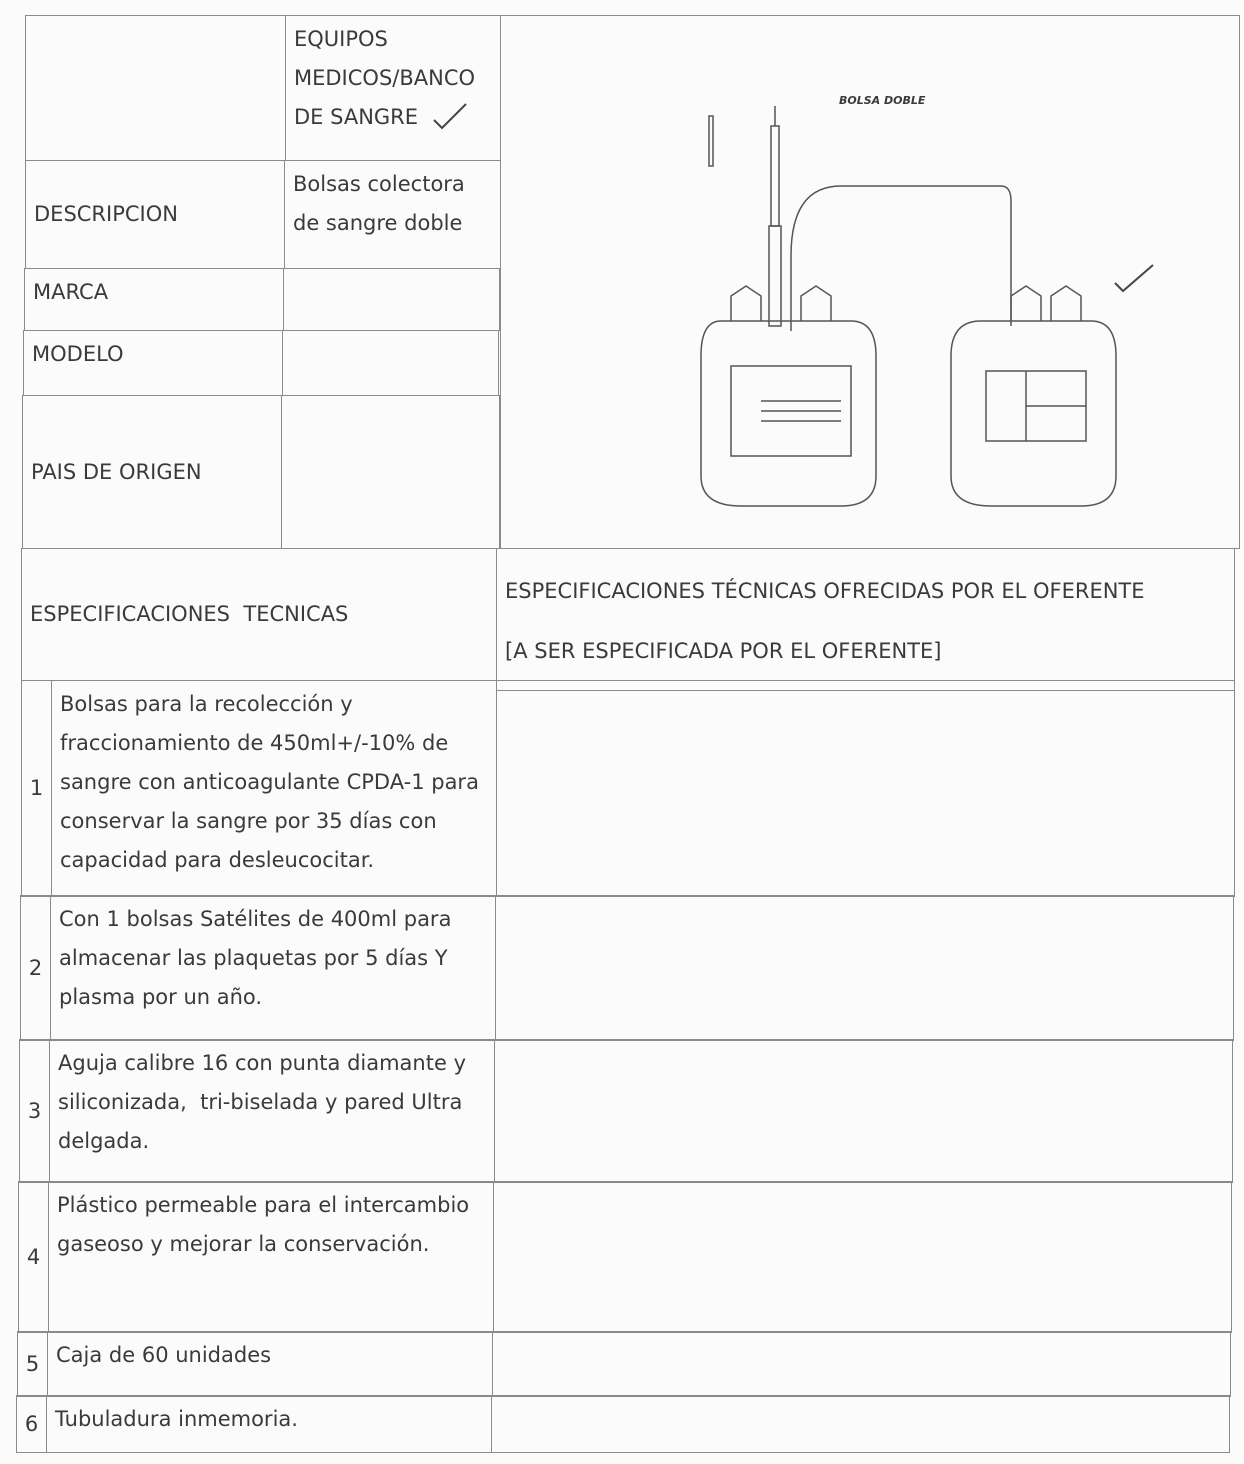  Describe the element at coordinates (155, 88) in the screenshot. I see `blank-cell` at that location.